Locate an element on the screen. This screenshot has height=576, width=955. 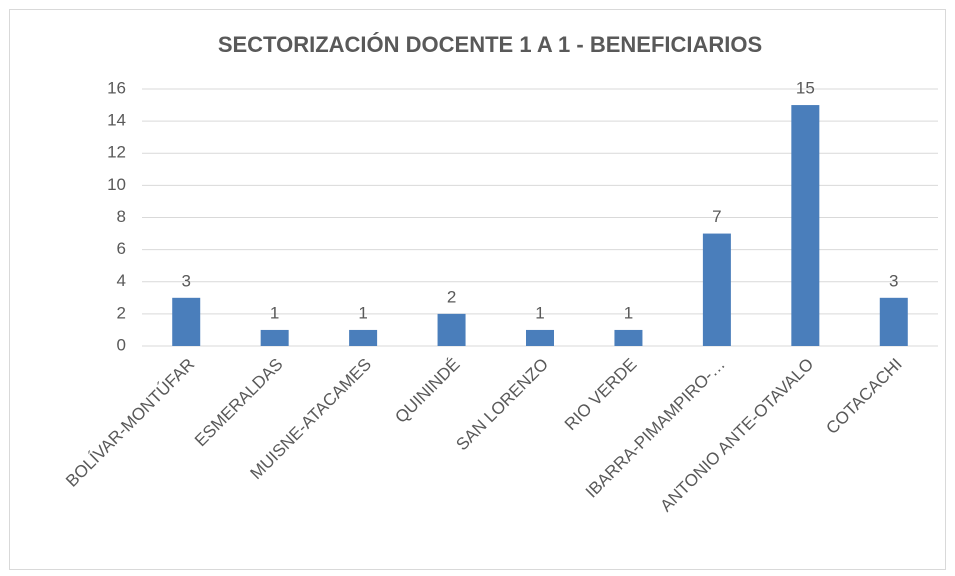
y-tick-label: 2 is located at coordinates (121, 312).